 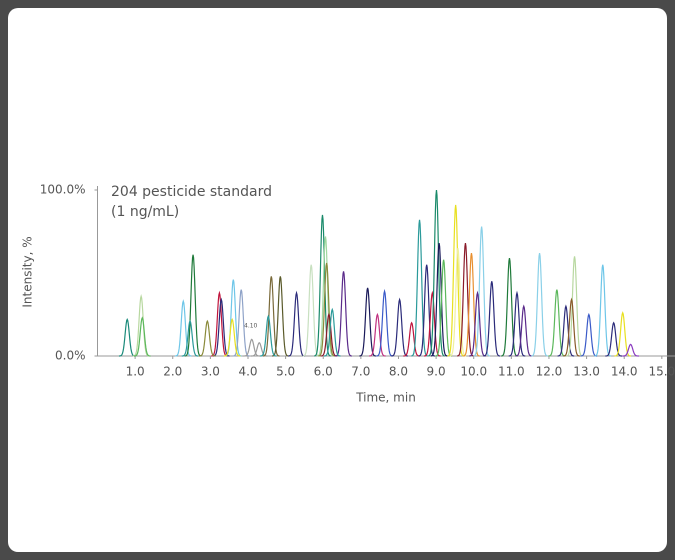 What do you see at coordinates (323, 372) in the screenshot?
I see `x-tick-label: 6.0` at bounding box center [323, 372].